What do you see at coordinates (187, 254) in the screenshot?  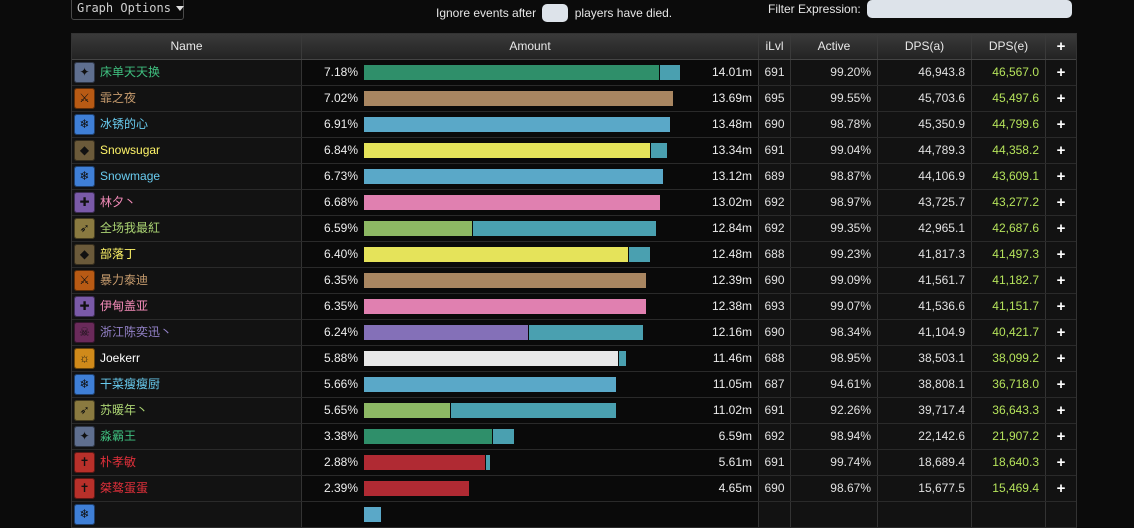 I see `player-cell: ◆ 部落丁` at bounding box center [187, 254].